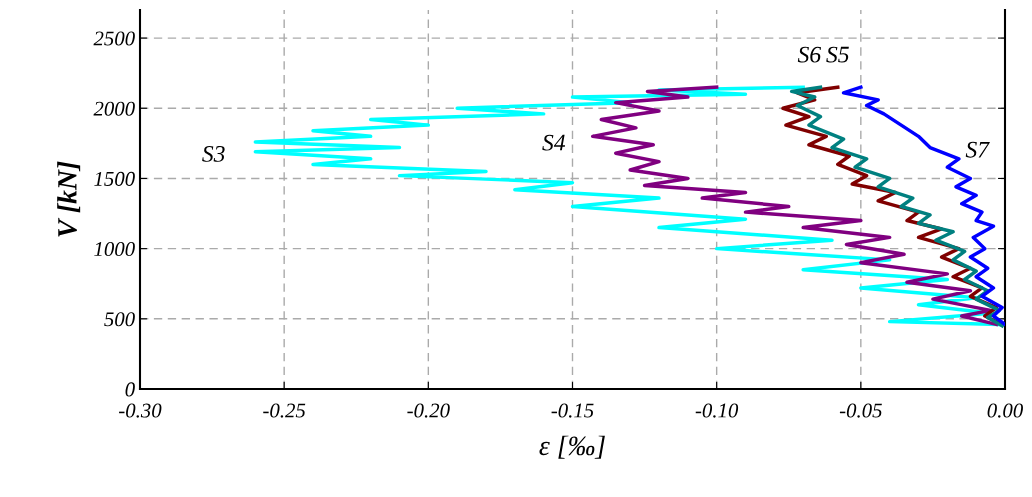 The width and height of the screenshot is (1032, 497). Describe the element at coordinates (554, 142) in the screenshot. I see `series-label: S4` at that location.